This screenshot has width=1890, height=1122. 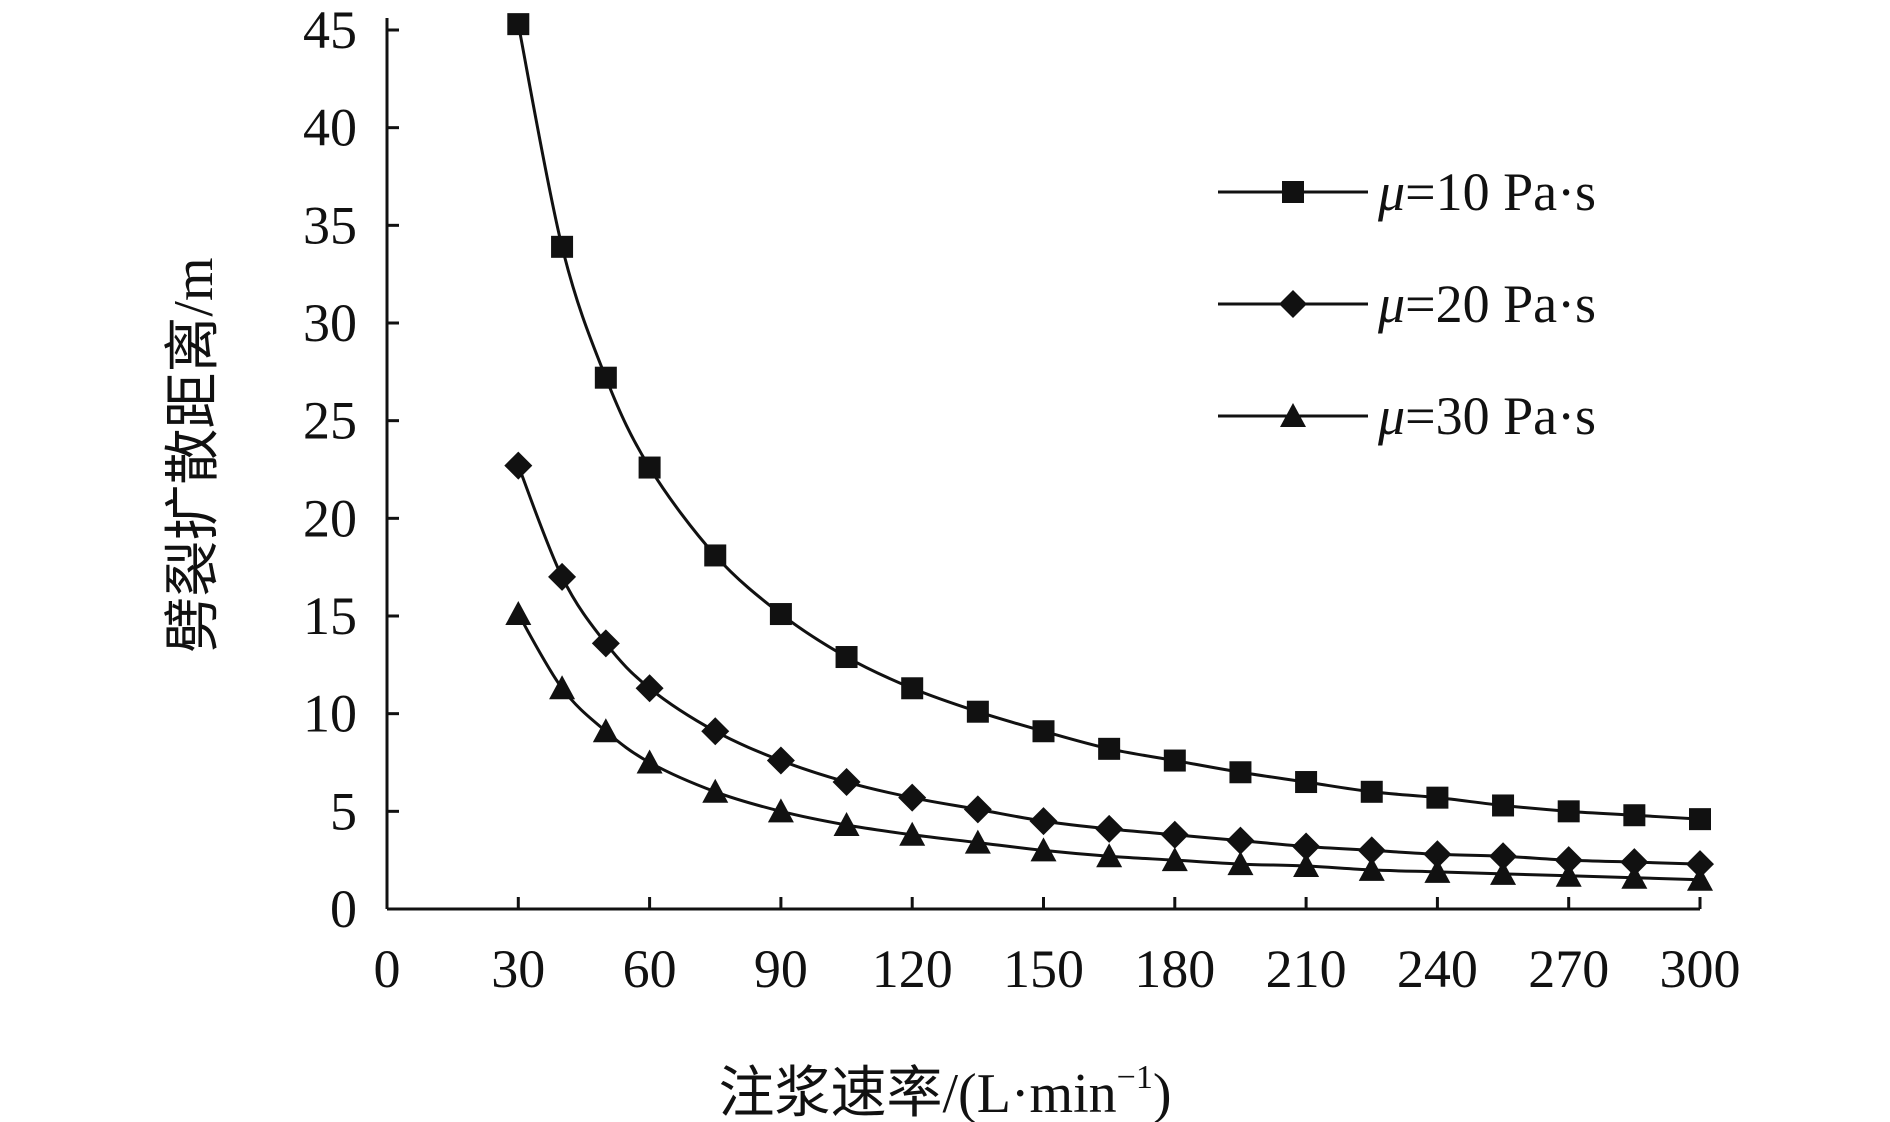 I want to click on y-tick-label: 35, so click(x=330, y=225).